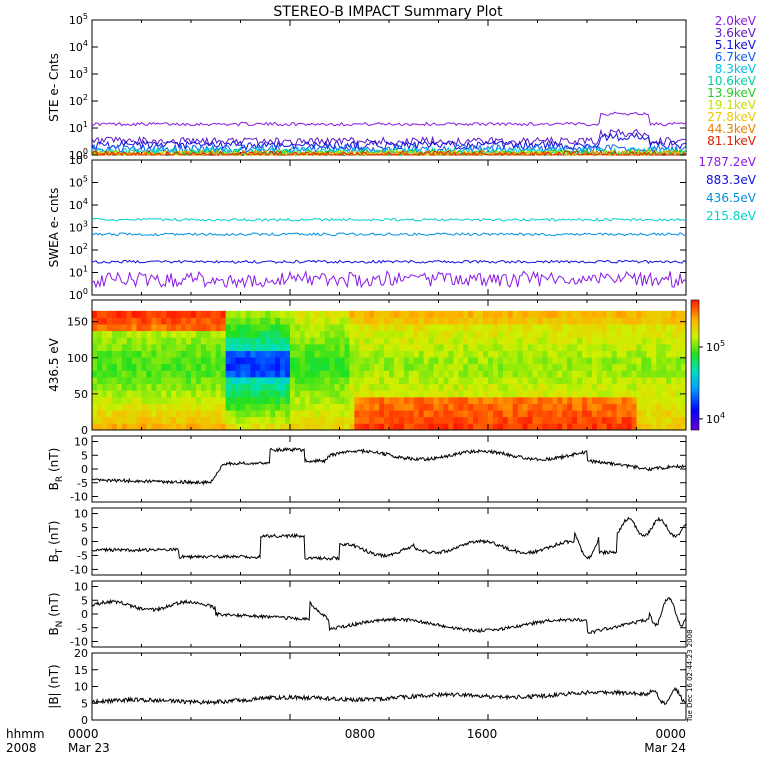 Image resolution: width=780 pixels, height=780 pixels. I want to click on x-date-end: Mar 24, so click(665, 748).